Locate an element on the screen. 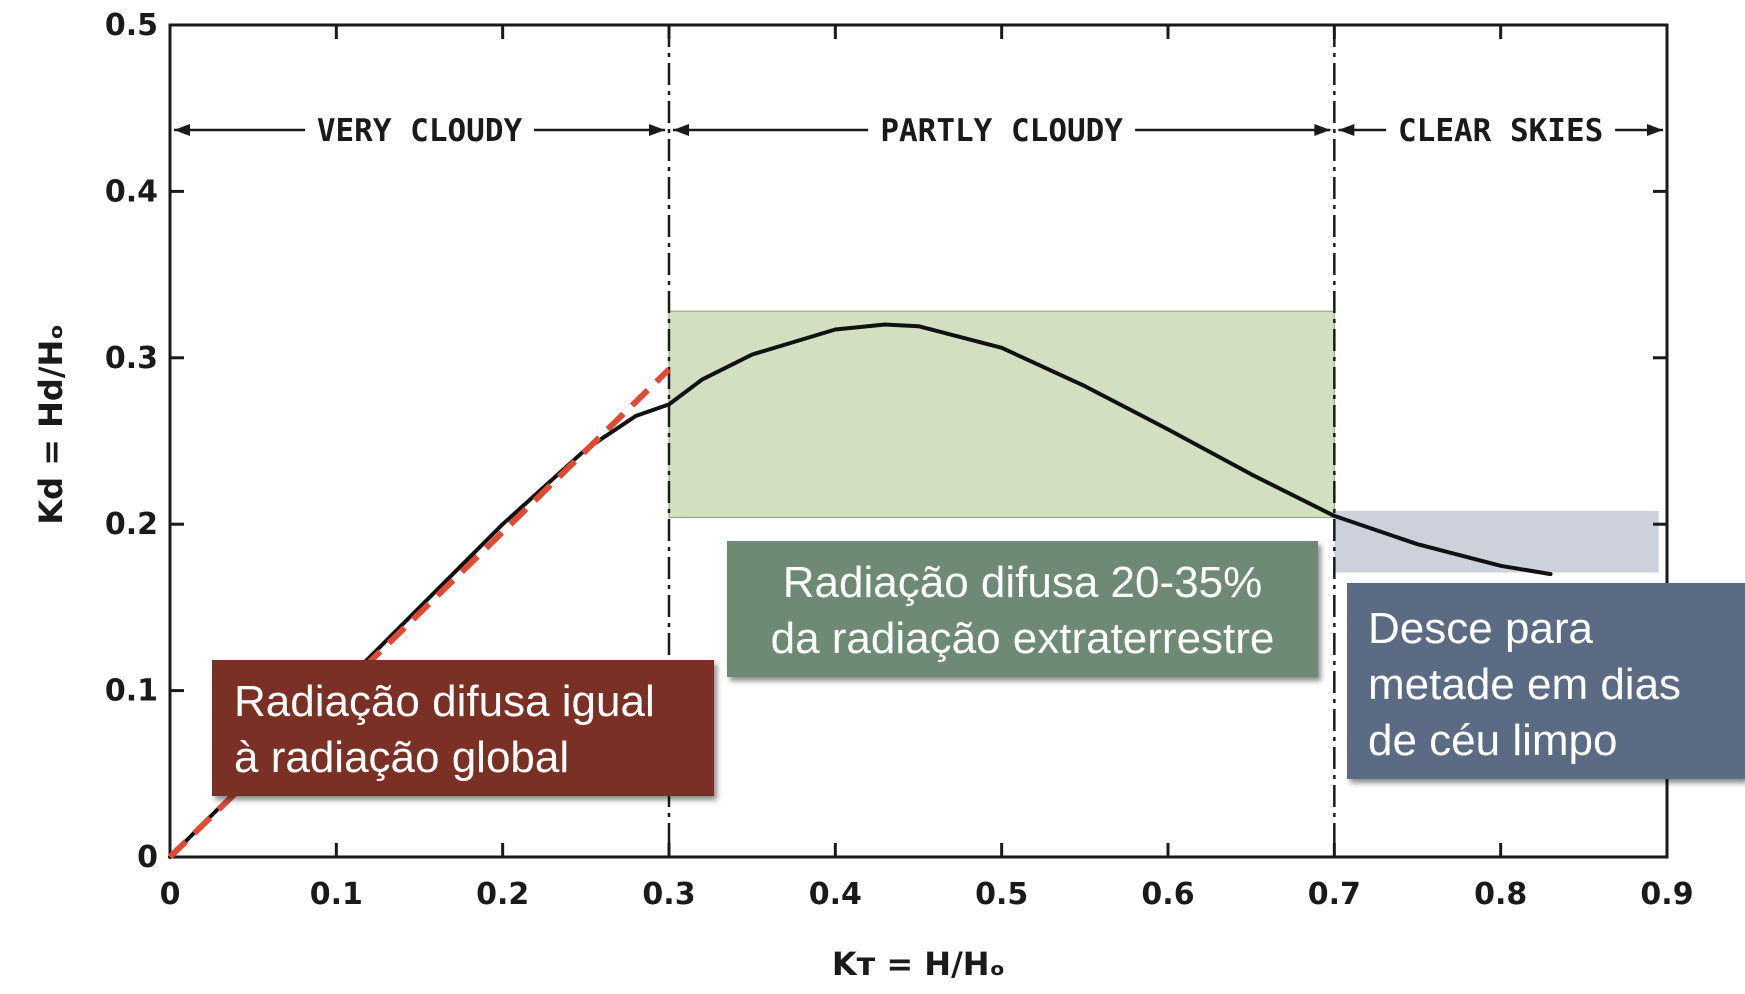  y-tick-label: 0.5 is located at coordinates (131, 25).